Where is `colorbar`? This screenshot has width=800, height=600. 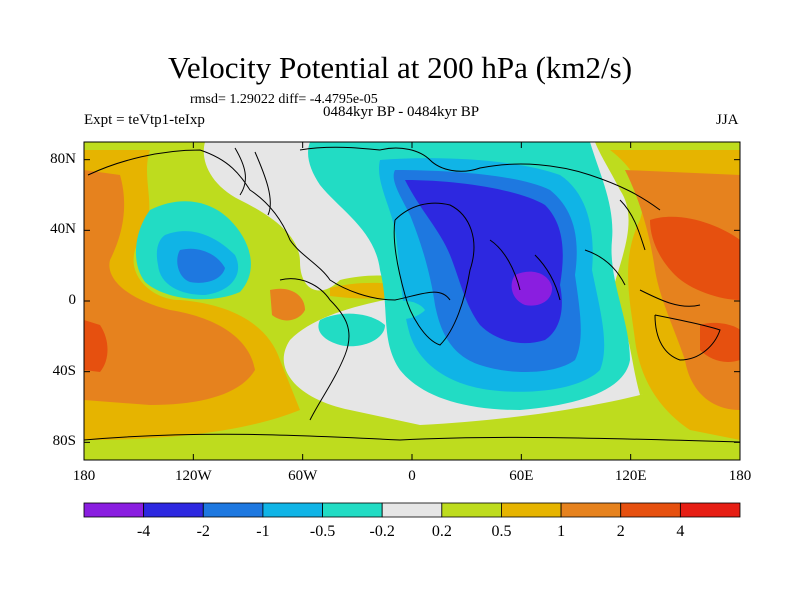
colorbar is located at coordinates (412, 510).